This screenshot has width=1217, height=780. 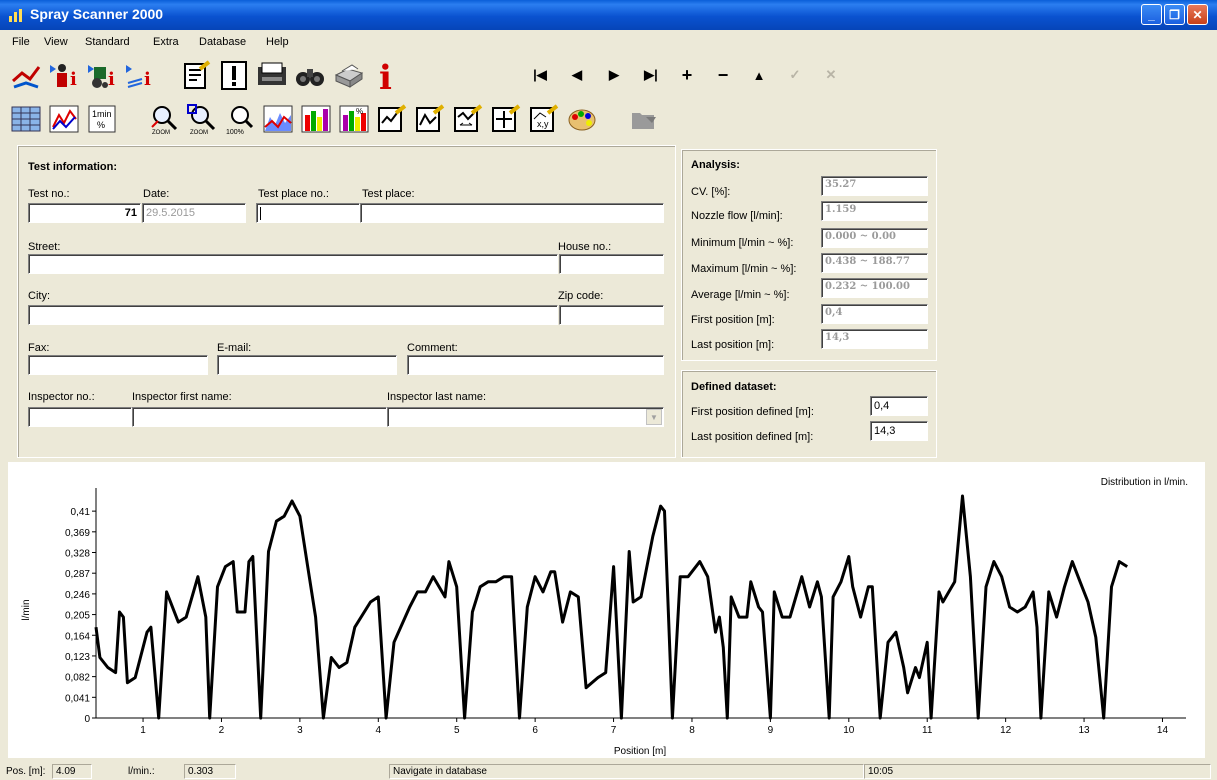 I want to click on x-tick-label: 8, so click(x=692, y=730).